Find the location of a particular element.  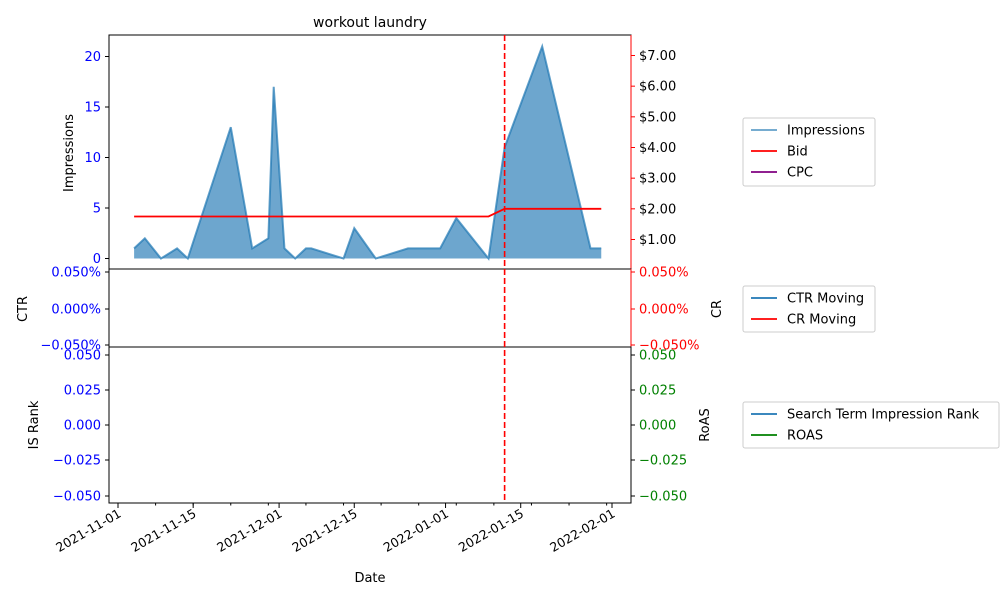

rank-tick-label: 0.025 is located at coordinates (82, 391).